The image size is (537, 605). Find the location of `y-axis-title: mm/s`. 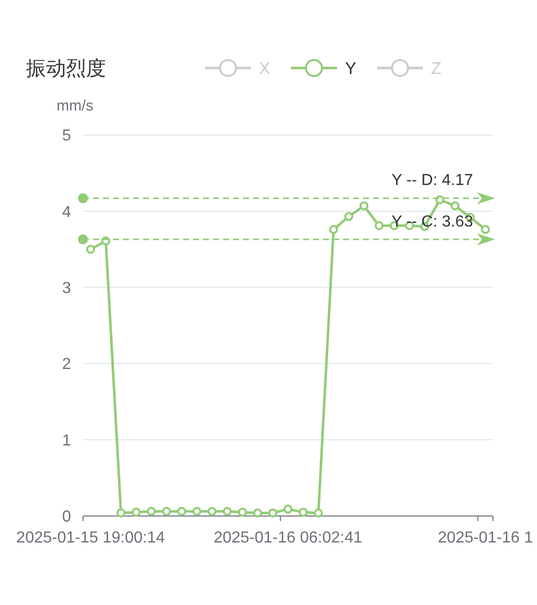

y-axis-title: mm/s is located at coordinates (75, 105).